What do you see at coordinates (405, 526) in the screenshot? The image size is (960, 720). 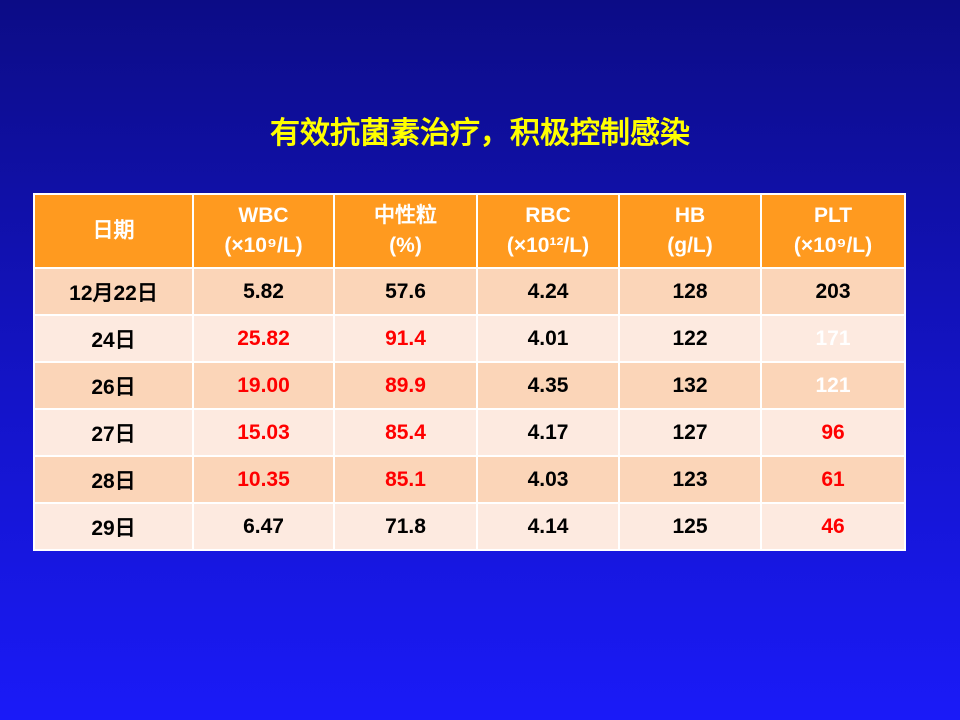 I see `table-cell: 71.8` at bounding box center [405, 526].